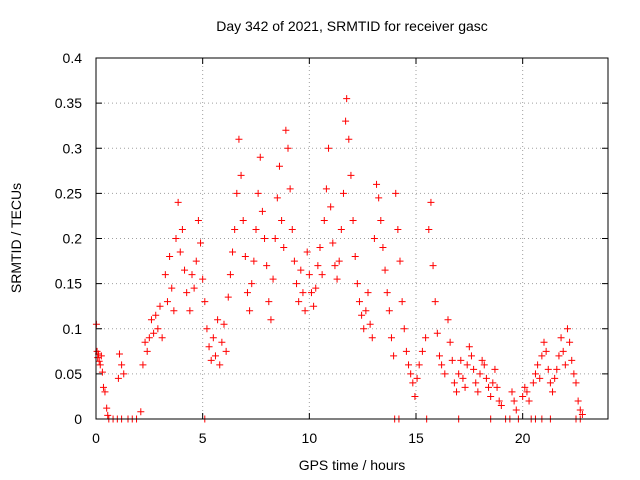 The height and width of the screenshot is (480, 640). I want to click on x-tick-label: 5, so click(203, 438).